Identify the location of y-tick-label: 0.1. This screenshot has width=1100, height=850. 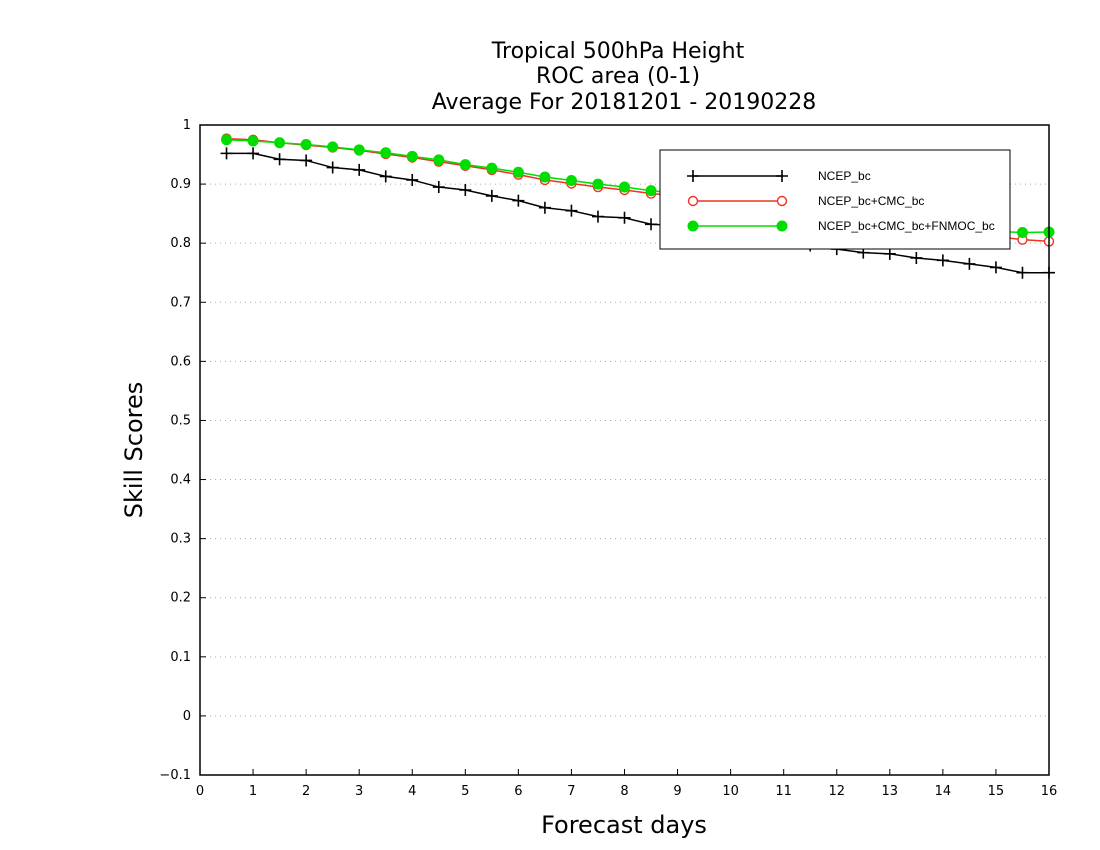
(180, 657).